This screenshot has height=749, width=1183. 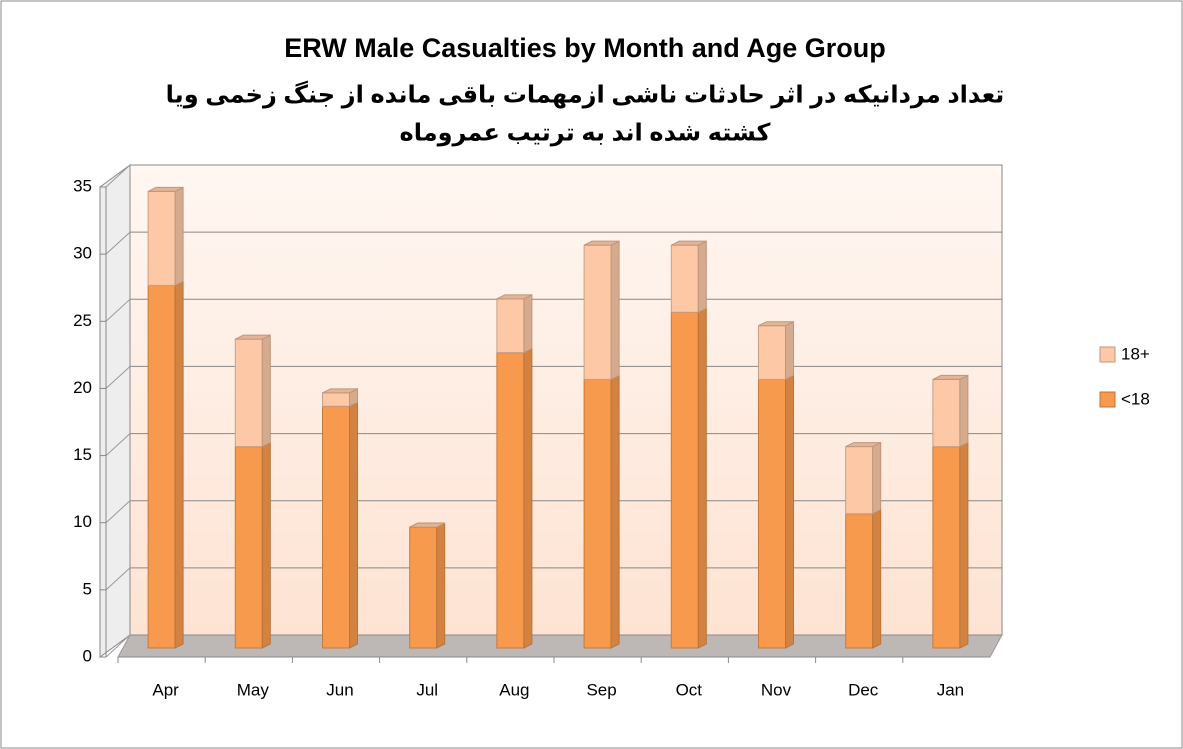 What do you see at coordinates (115, 411) in the screenshot?
I see `side-wall` at bounding box center [115, 411].